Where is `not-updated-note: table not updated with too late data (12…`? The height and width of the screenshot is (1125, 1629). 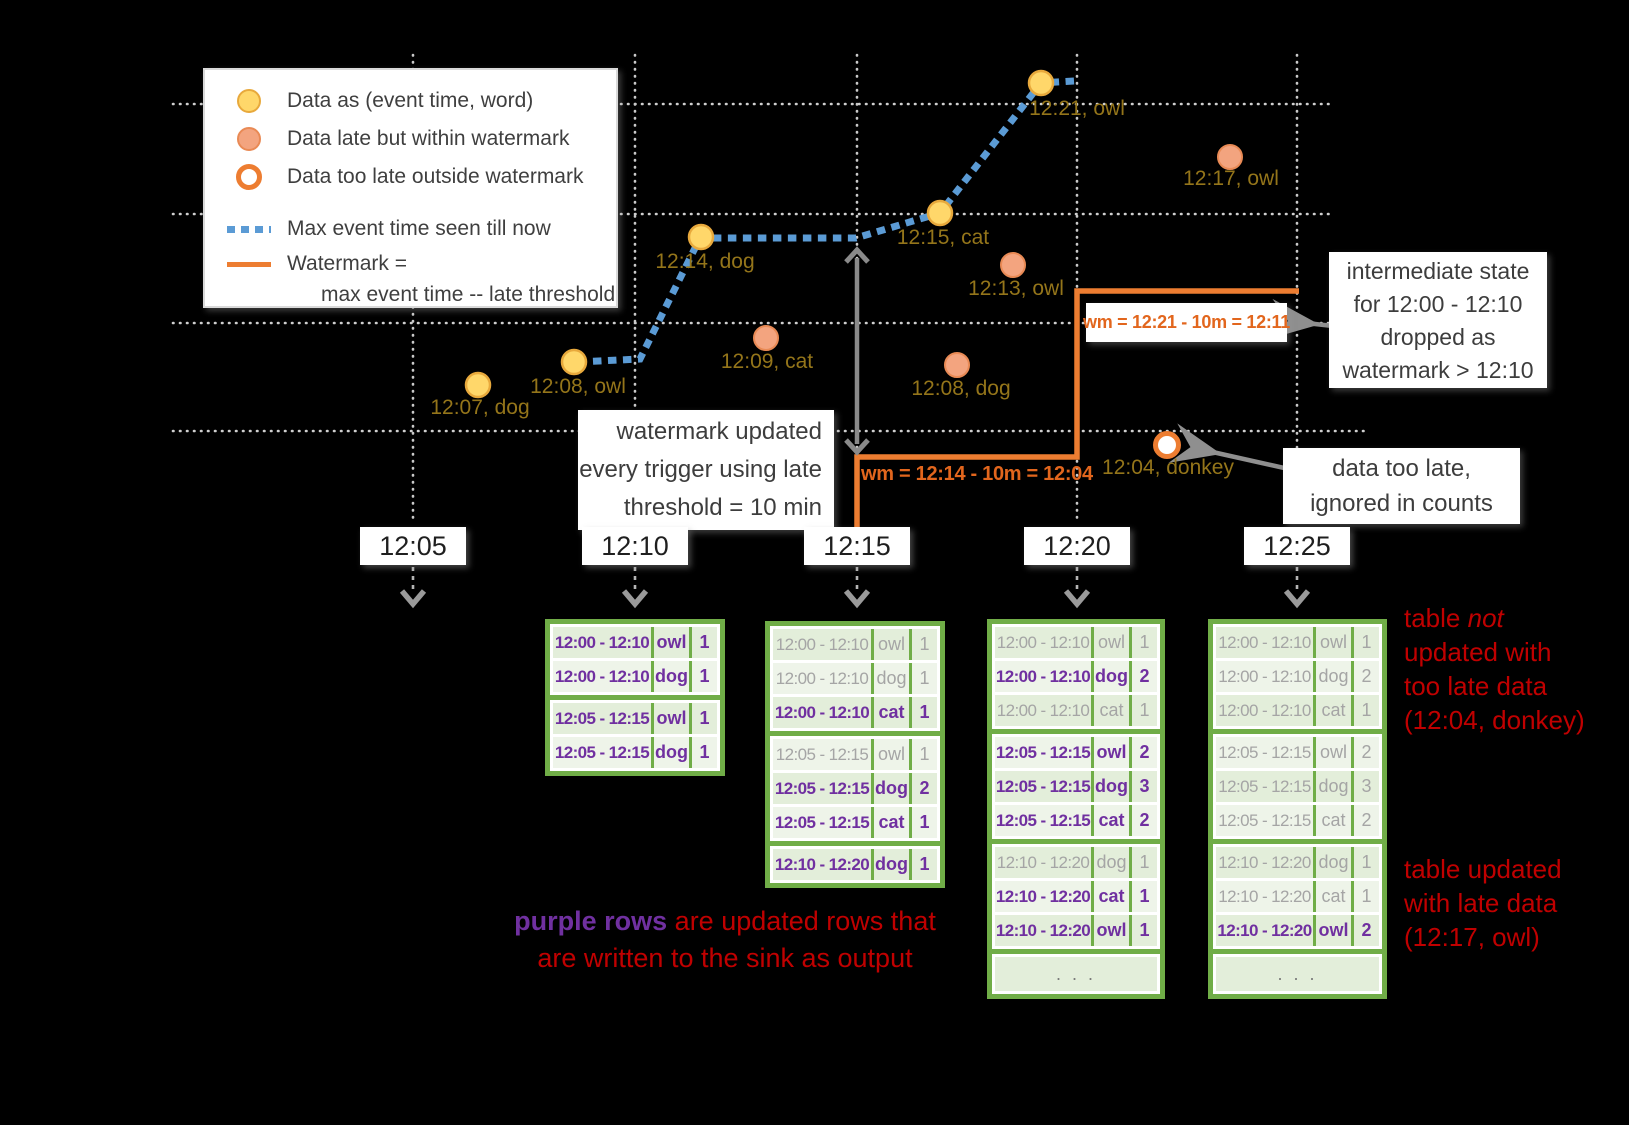
not-updated-note: table not updated with too late data (12… is located at coordinates (1494, 669).